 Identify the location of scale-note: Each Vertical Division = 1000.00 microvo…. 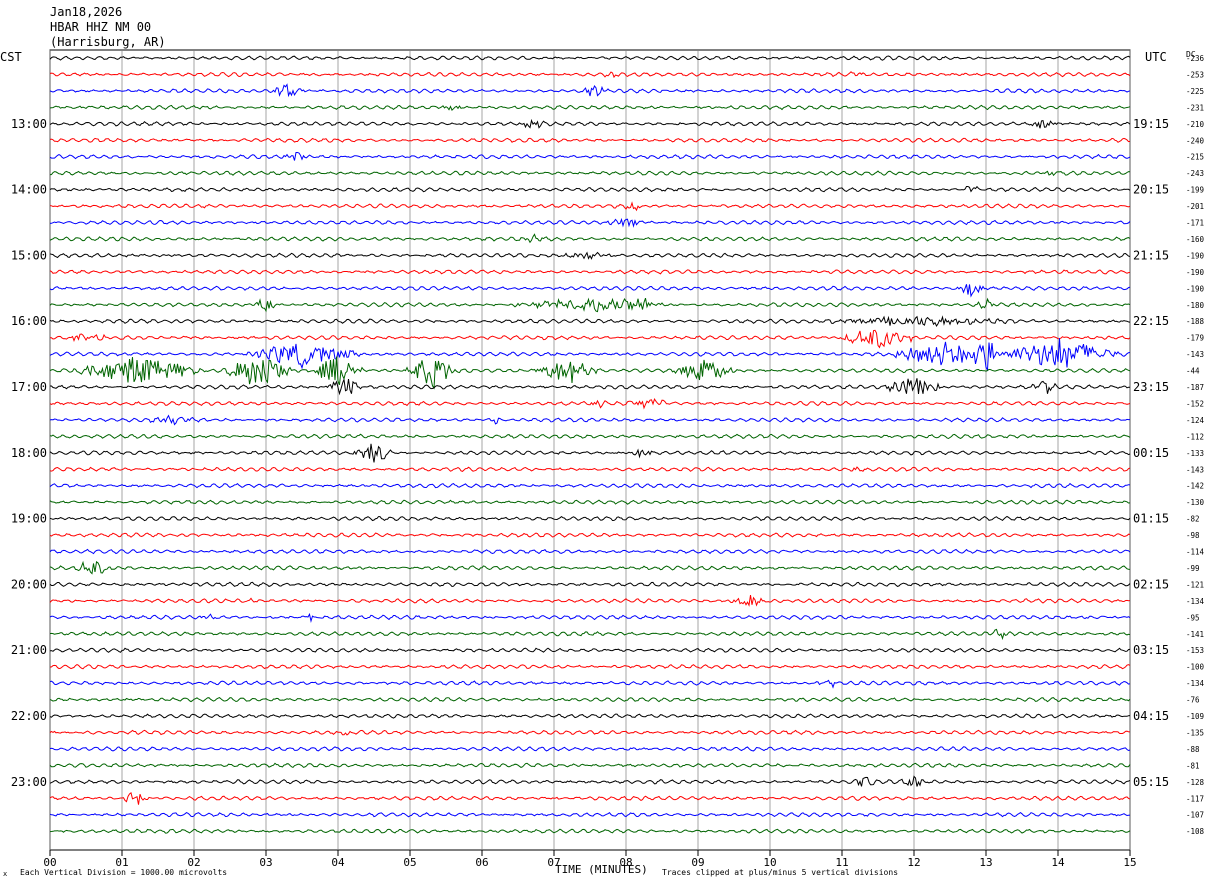
(124, 872).